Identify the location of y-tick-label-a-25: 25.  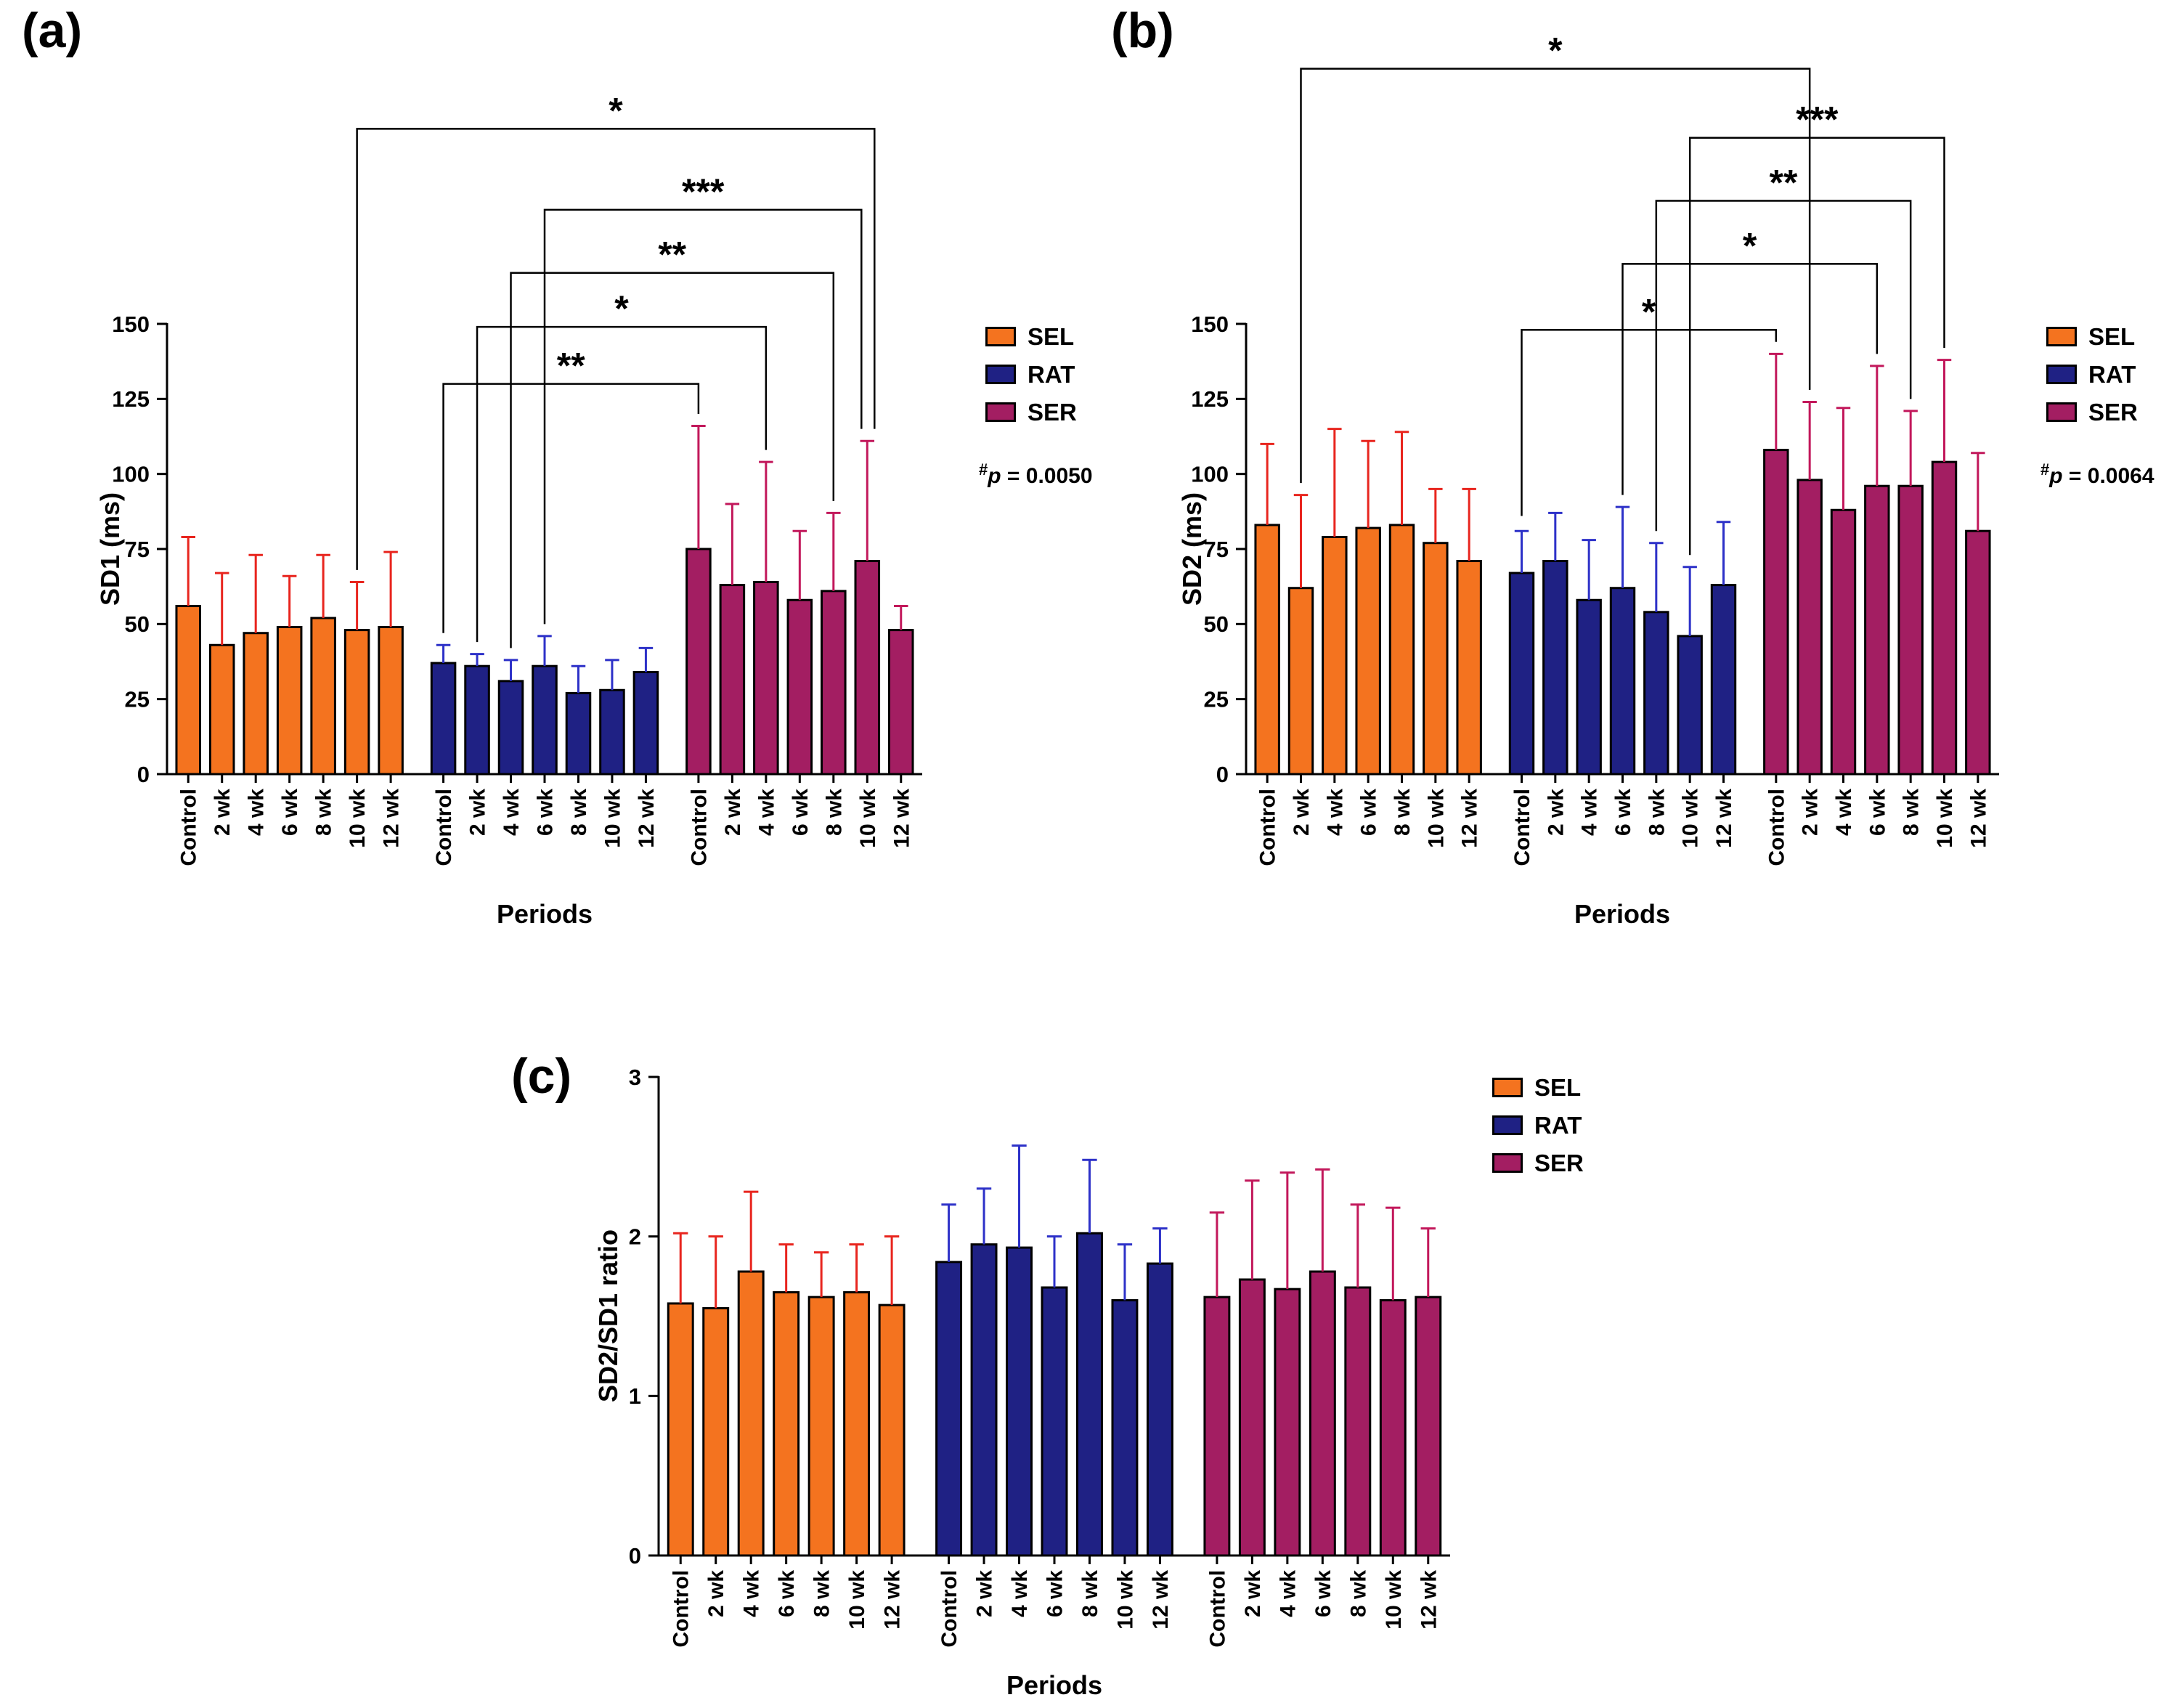
(137, 699).